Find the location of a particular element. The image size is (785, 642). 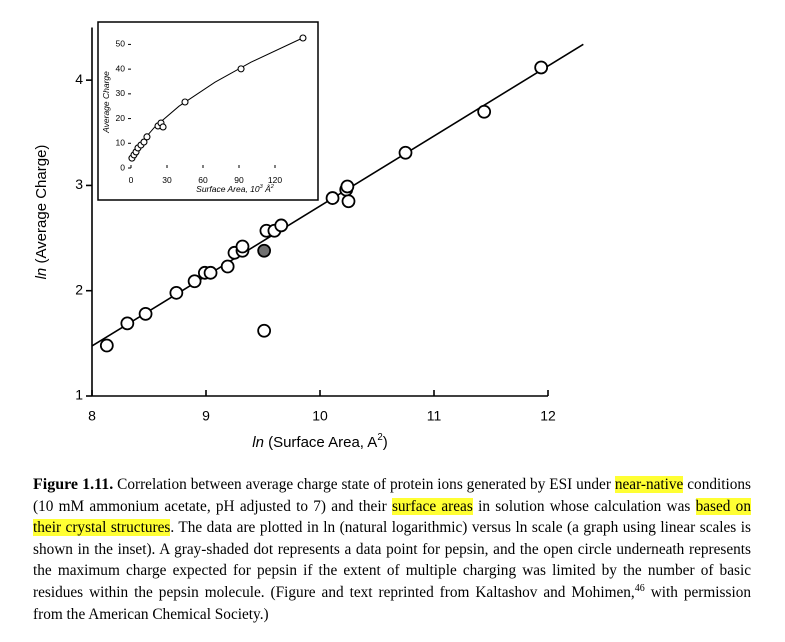

y-tick-label: 30 is located at coordinates (121, 93).